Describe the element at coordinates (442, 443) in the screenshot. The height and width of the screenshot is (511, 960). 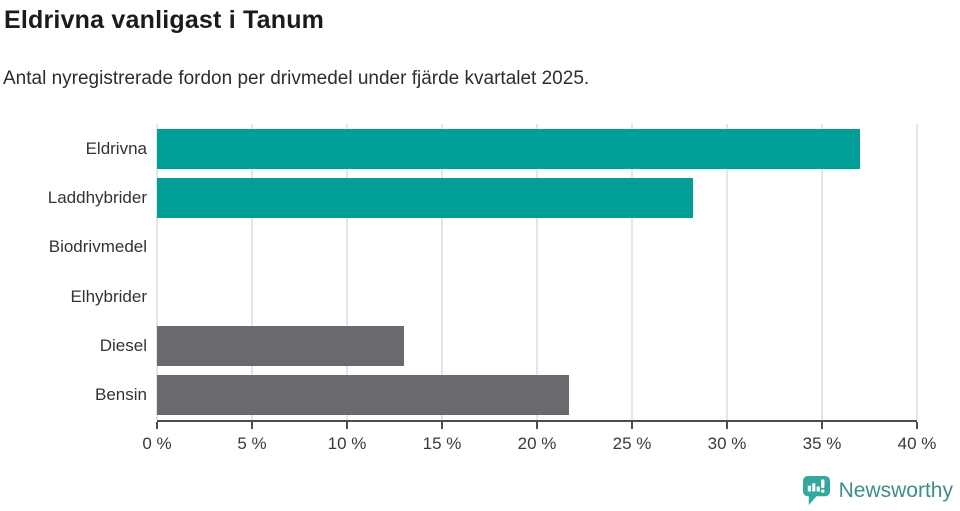
I see `x-axis-tick-label: 15 %` at that location.